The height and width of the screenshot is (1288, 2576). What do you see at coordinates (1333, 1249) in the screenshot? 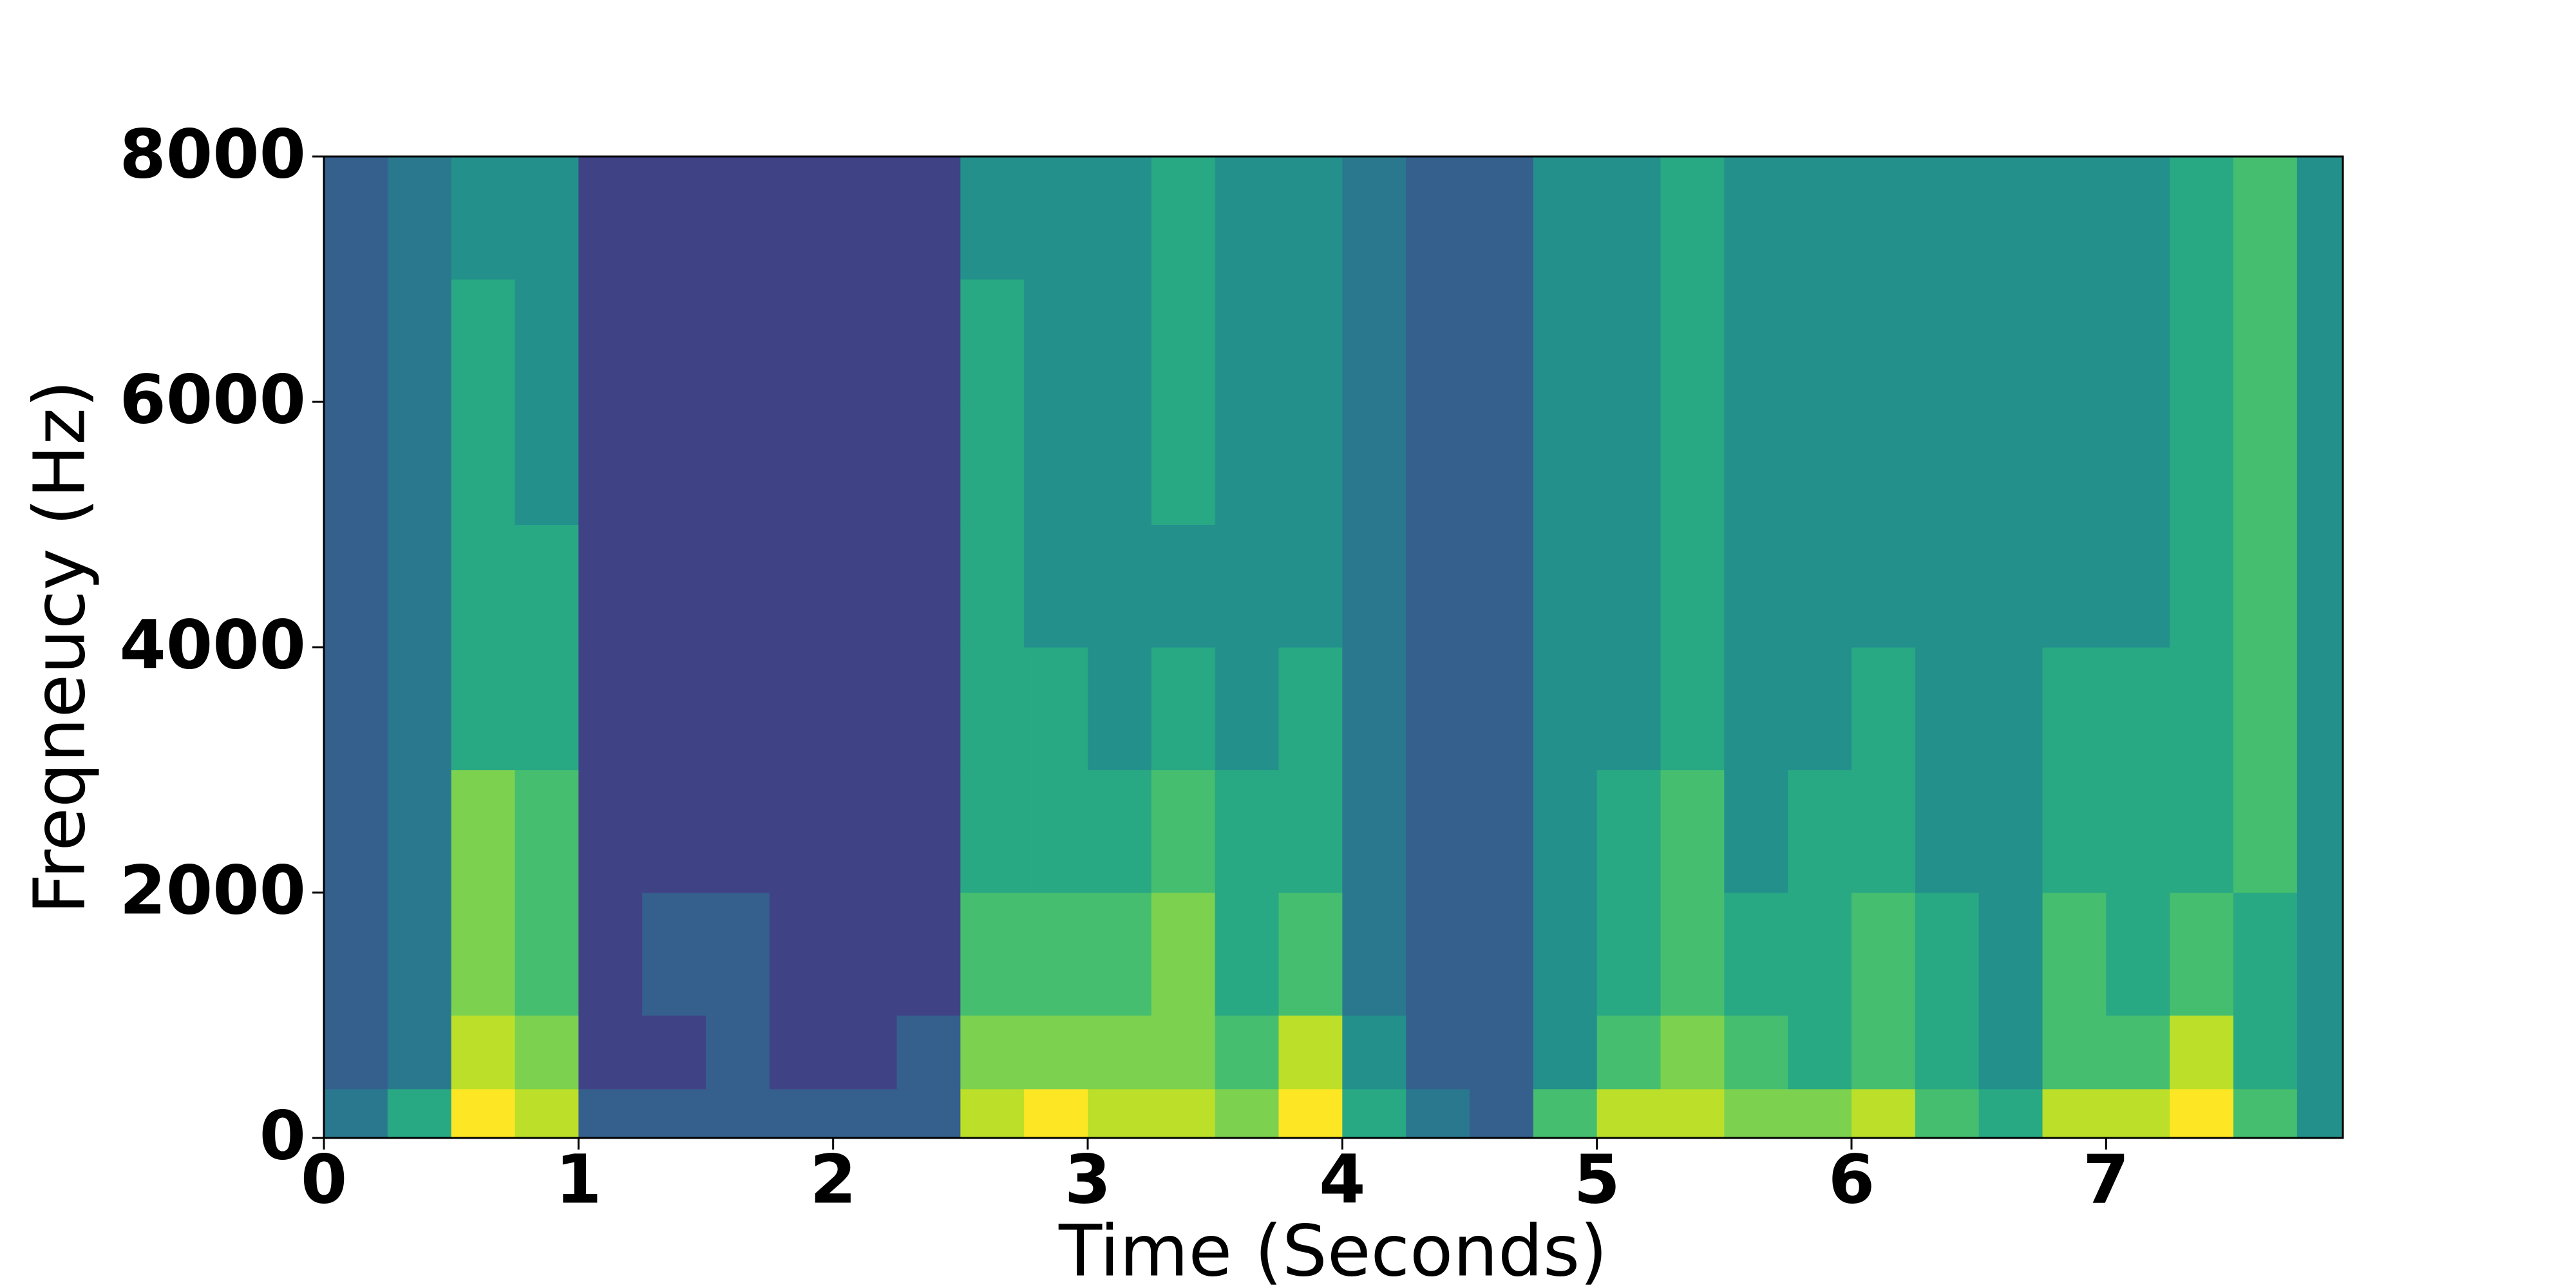
I see `x-axis-label: Time (Seconds)` at bounding box center [1333, 1249].